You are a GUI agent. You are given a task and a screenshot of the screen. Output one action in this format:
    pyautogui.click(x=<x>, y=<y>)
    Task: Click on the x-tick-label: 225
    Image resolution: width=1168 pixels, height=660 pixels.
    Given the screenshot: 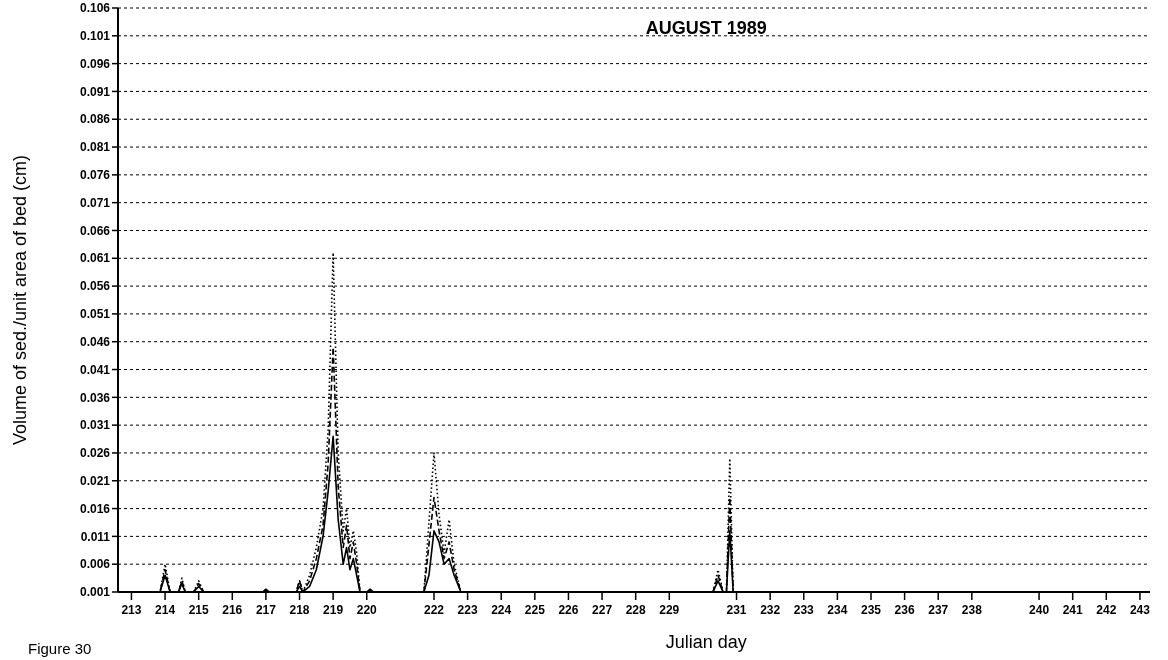 What is the action you would take?
    pyautogui.click(x=535, y=610)
    